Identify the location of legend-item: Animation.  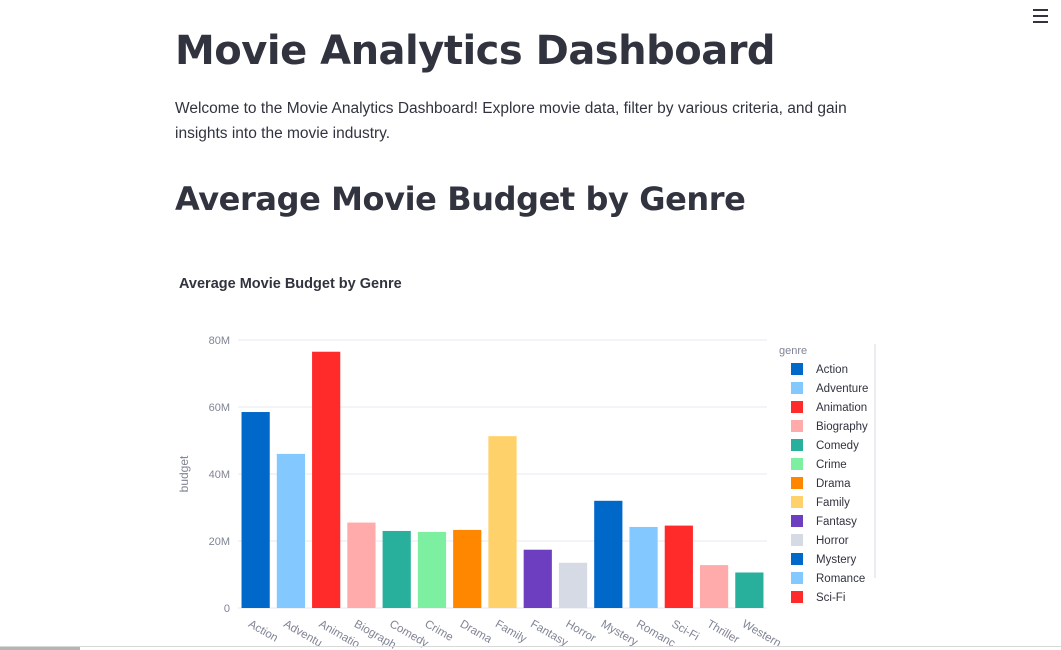
(841, 408).